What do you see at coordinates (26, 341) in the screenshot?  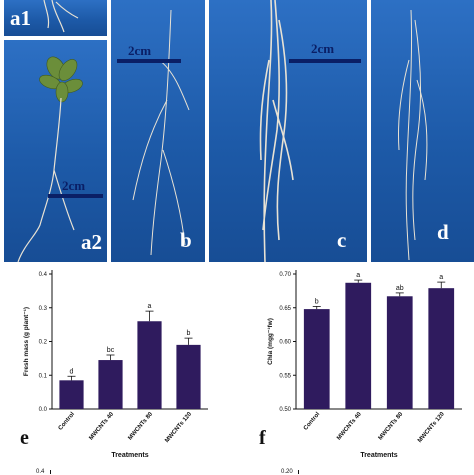 I see `y-axis-label: Fresh mass (g plant⁻¹)` at bounding box center [26, 341].